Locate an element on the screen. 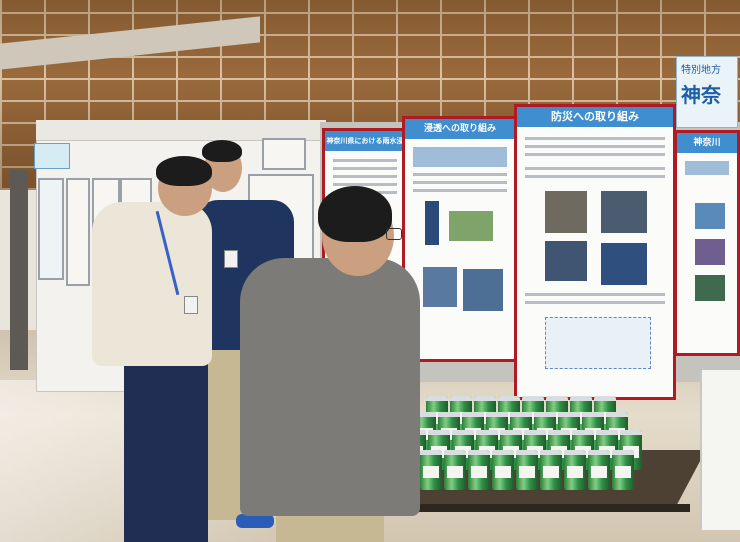 The height and width of the screenshot is (542, 740). drink-cans is located at coordinates (521, 444).